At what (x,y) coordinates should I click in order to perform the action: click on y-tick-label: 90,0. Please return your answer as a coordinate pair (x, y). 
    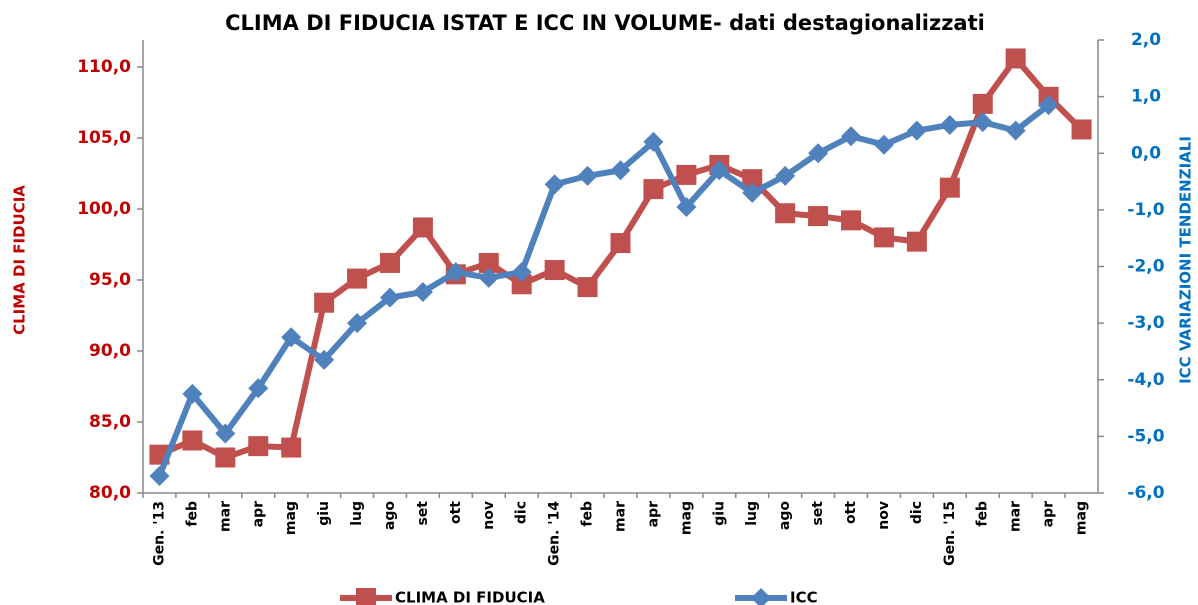
    Looking at the image, I should click on (110, 351).